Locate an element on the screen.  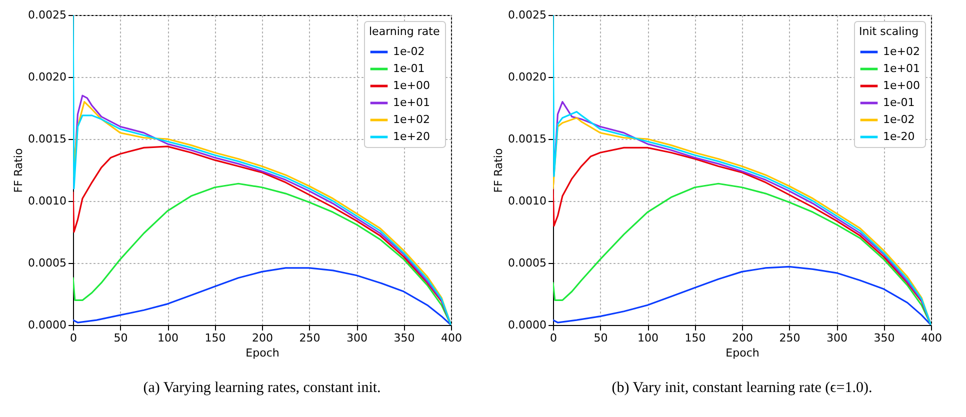
legend-title: learning rate is located at coordinates (404, 31).